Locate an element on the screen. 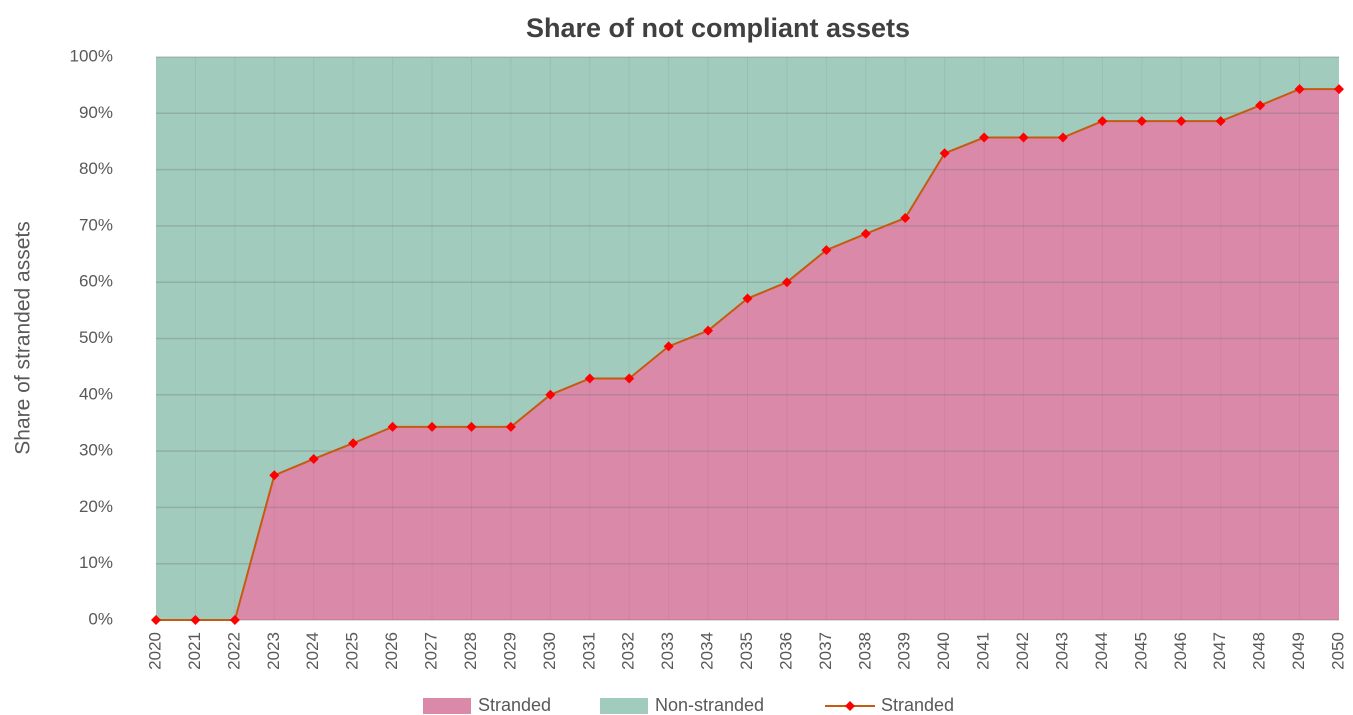 The height and width of the screenshot is (715, 1353). x-tick-label: 2039 is located at coordinates (904, 651).